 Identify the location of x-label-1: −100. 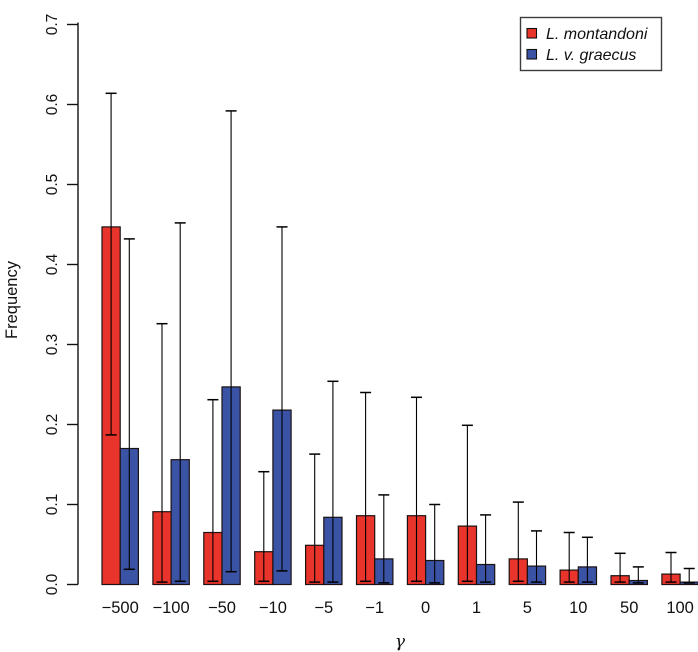
(171, 608).